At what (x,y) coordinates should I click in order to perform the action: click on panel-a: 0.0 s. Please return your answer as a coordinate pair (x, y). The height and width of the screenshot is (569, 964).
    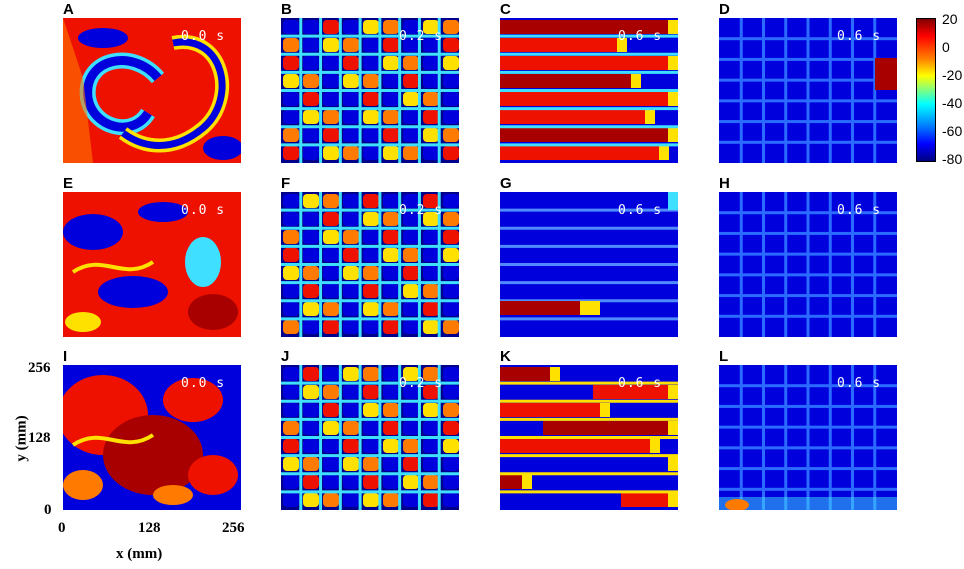
    Looking at the image, I should click on (152, 90).